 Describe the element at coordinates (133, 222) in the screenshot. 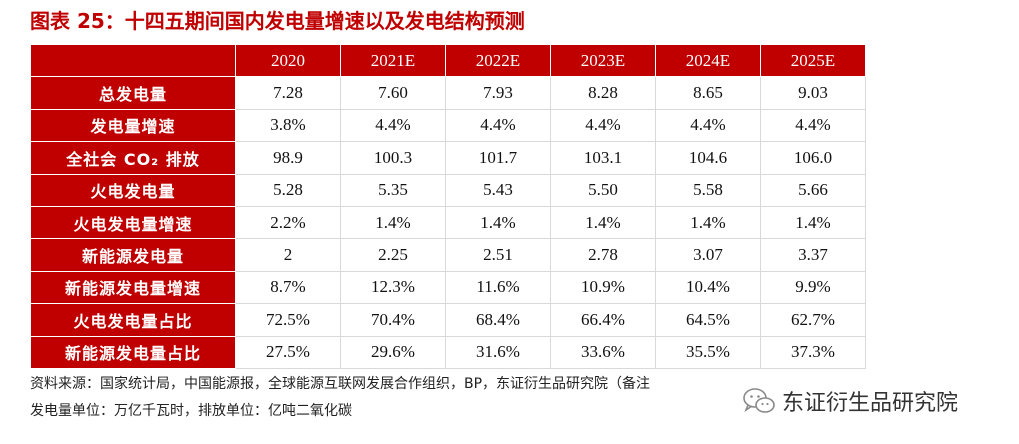

I see `row-label: 火电发电量增速` at that location.